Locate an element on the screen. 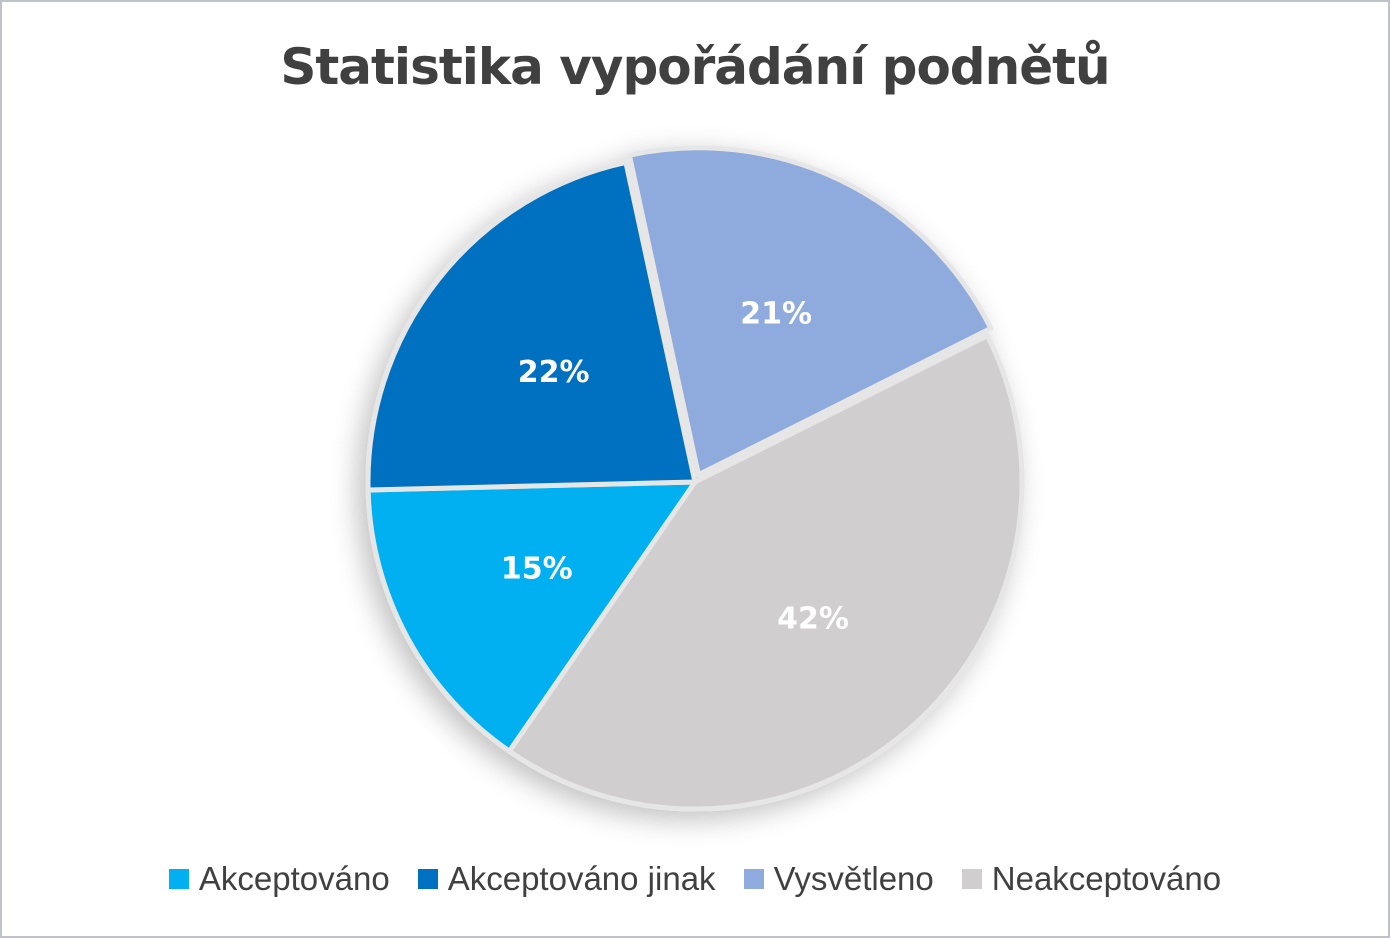  pie-slice-vysvětleno is located at coordinates (810, 311).